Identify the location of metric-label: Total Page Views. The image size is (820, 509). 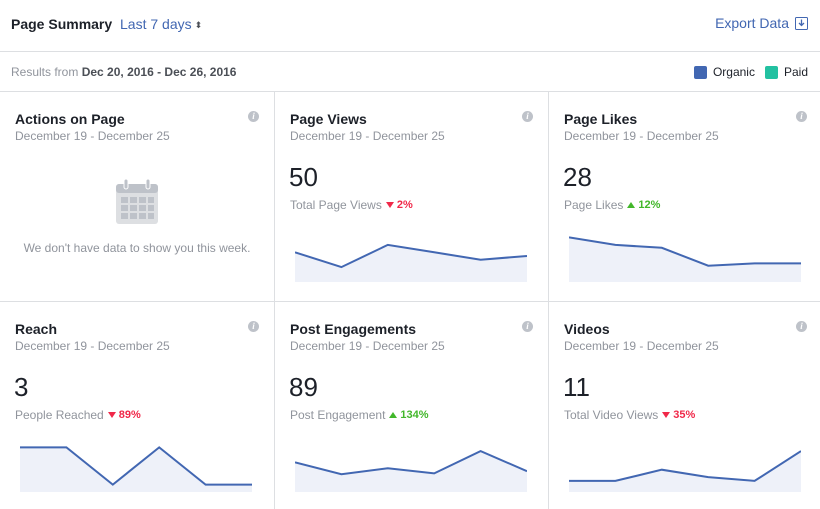
(336, 205).